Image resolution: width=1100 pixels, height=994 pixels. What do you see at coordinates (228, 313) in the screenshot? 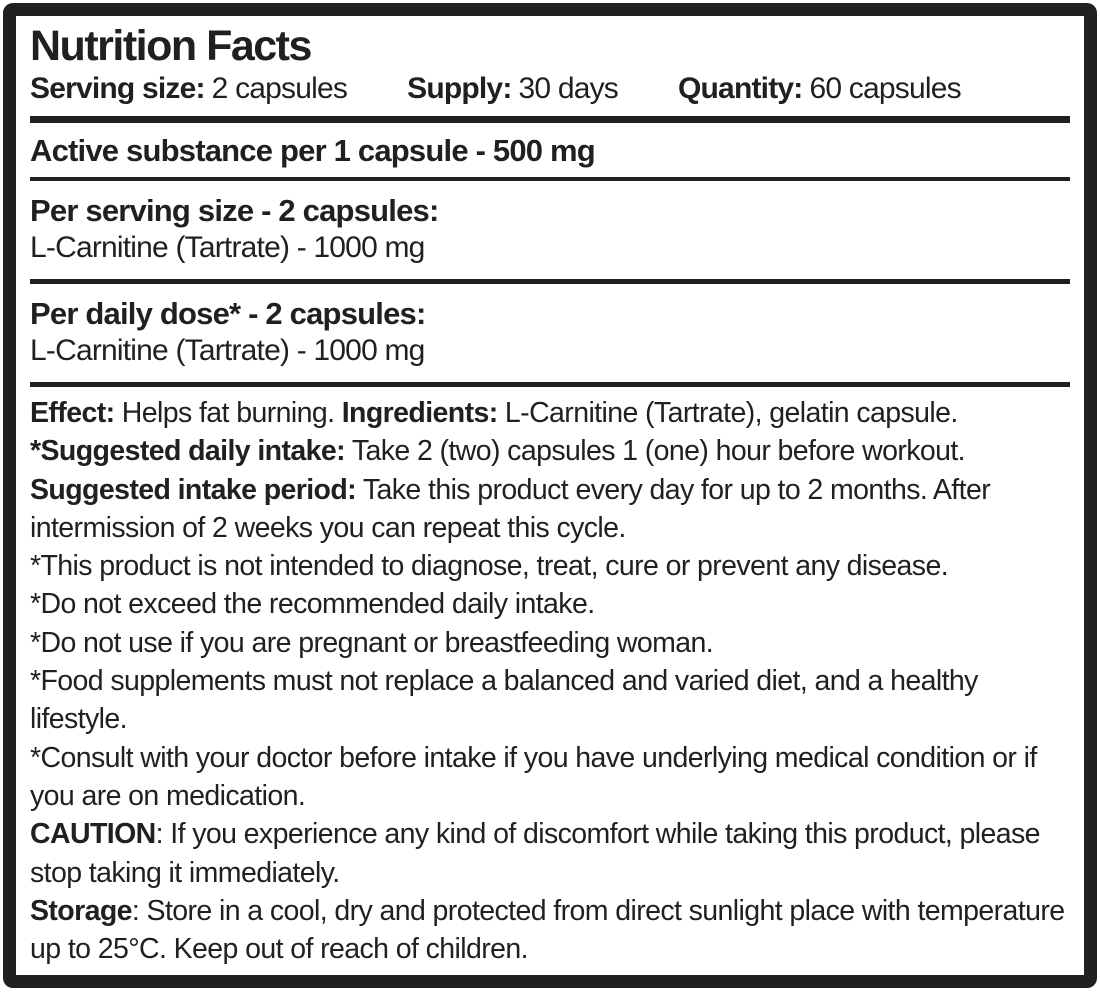
I see `per-daily-dose-heading: Per daily dose* - 2 capsules:` at bounding box center [228, 313].